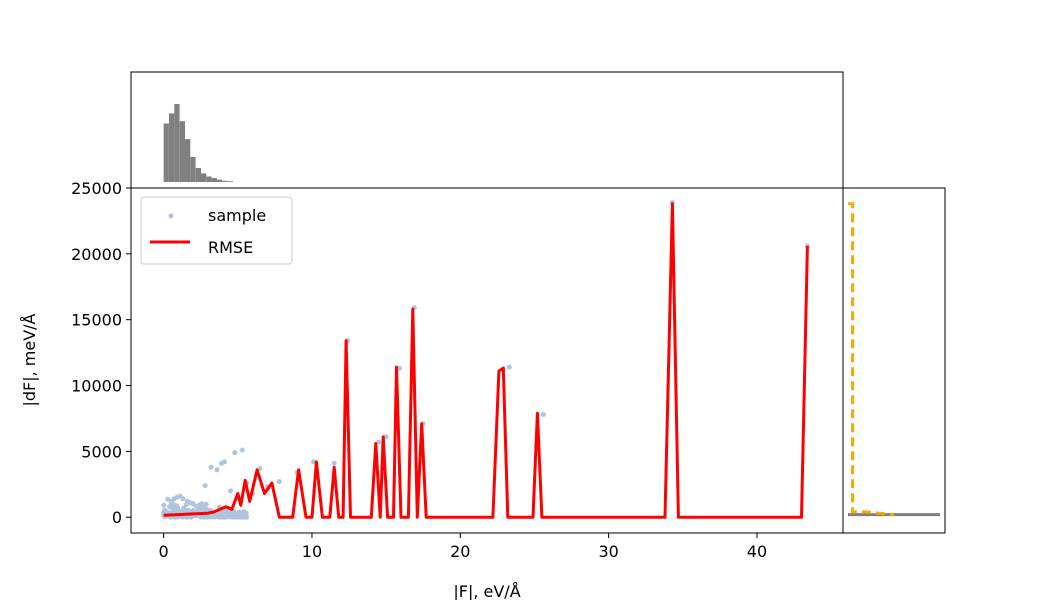 The image size is (1050, 600). Describe the element at coordinates (117, 517) in the screenshot. I see `y-tick-label: 0` at that location.